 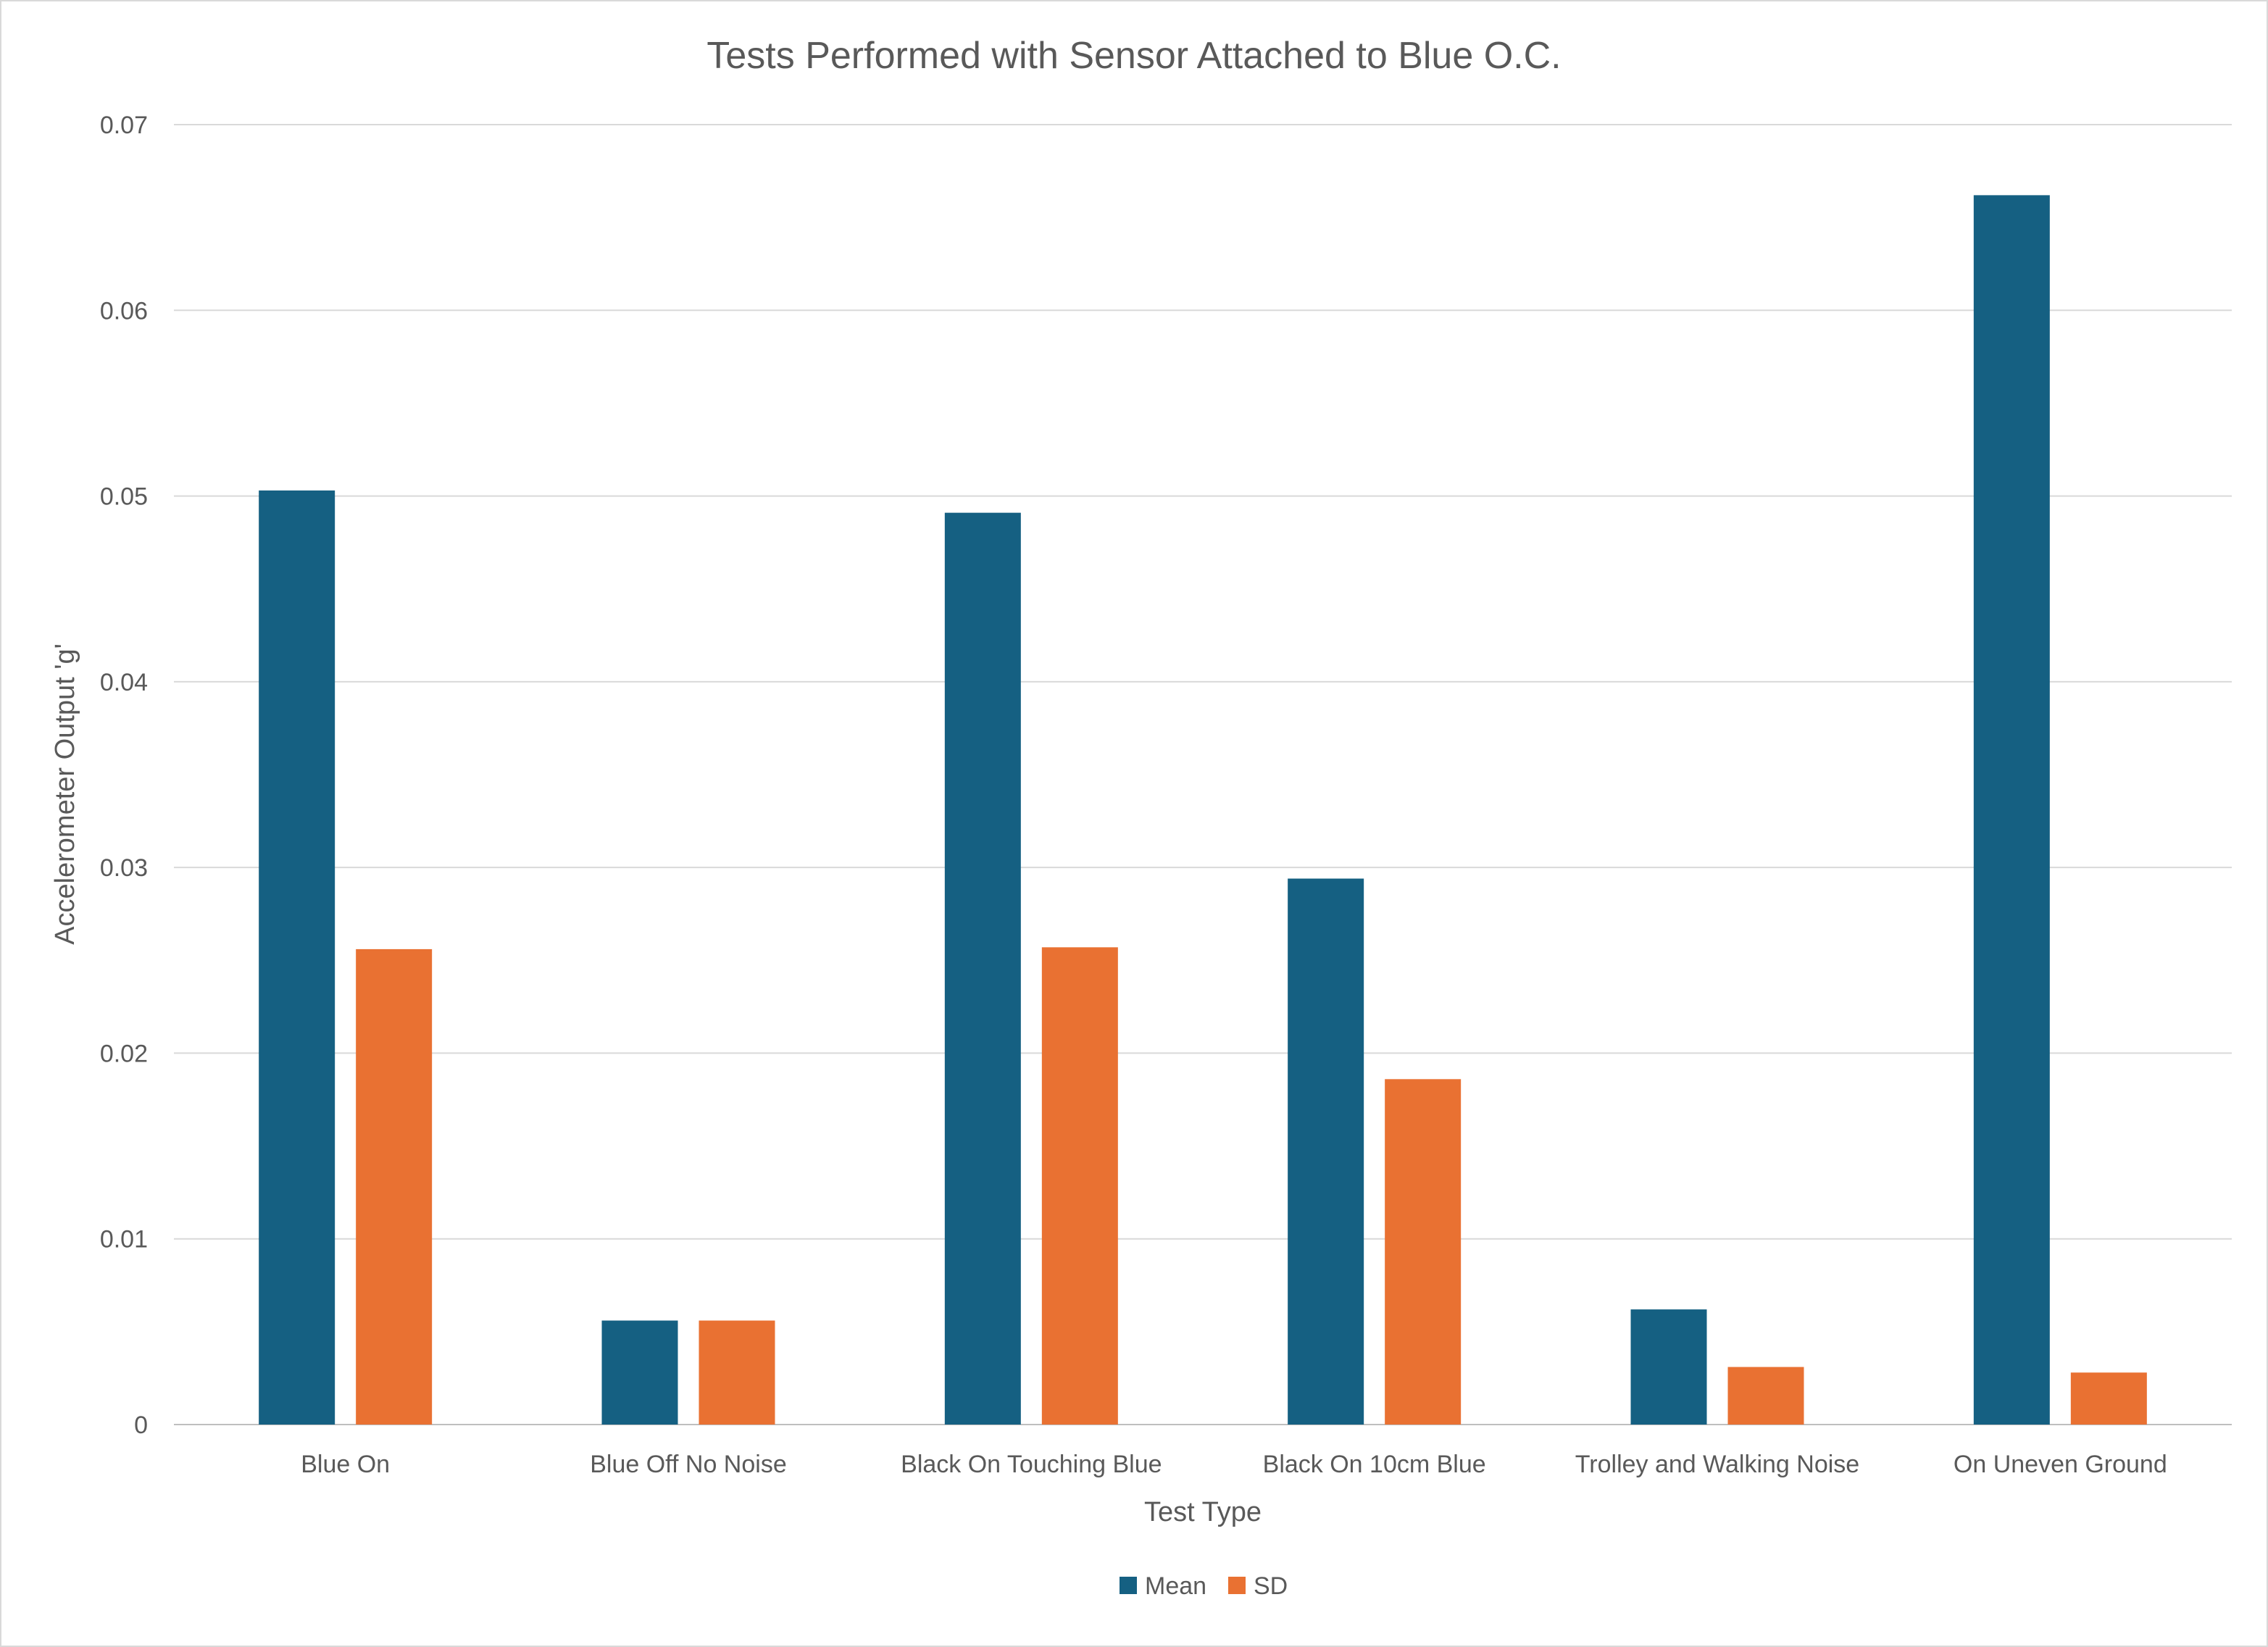 I want to click on y-tick-label: 0.03, so click(x=124, y=868).